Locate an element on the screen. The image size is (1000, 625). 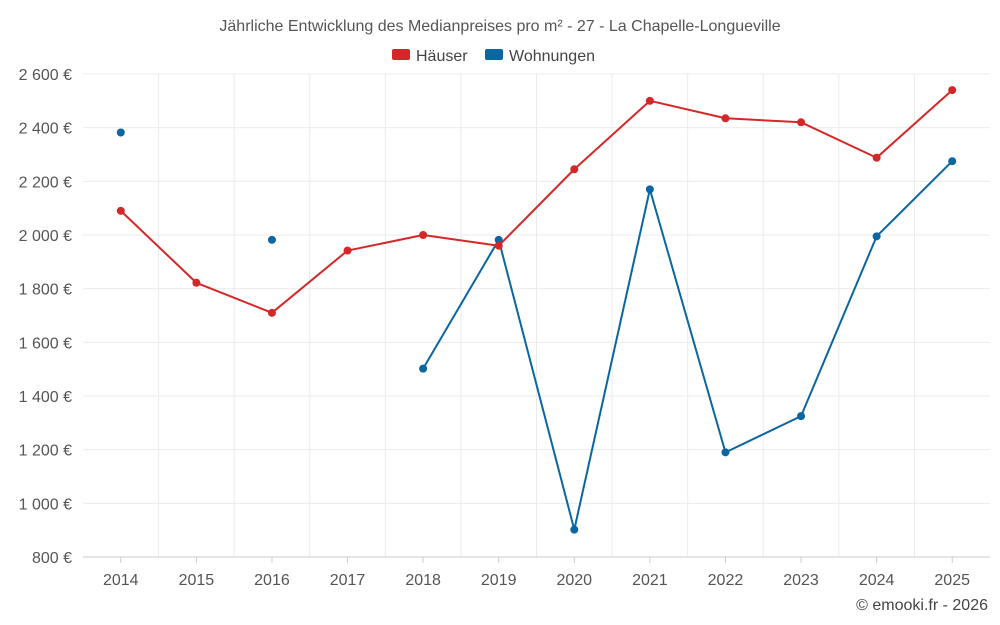
x-tick-label: 2019 is located at coordinates (499, 580).